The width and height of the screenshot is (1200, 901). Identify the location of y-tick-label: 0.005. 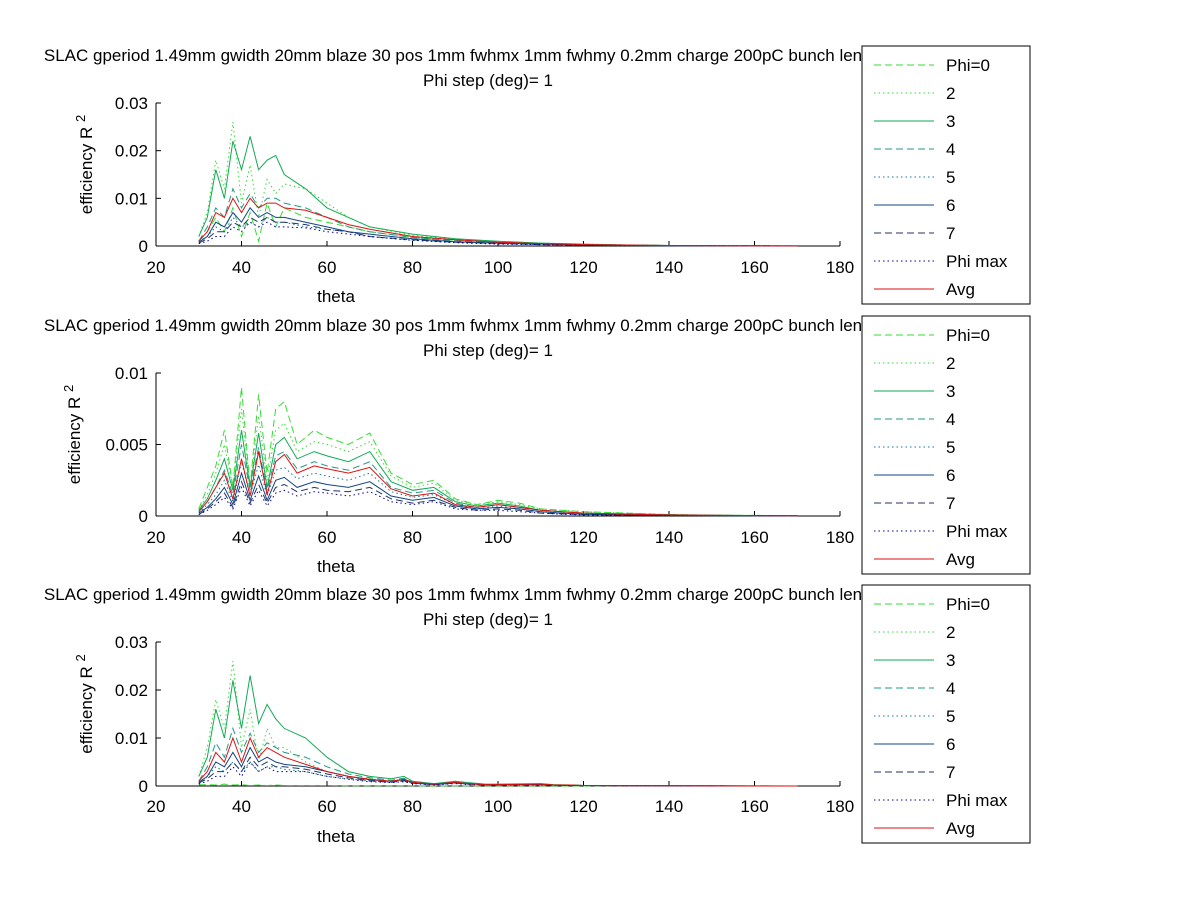
(126, 445).